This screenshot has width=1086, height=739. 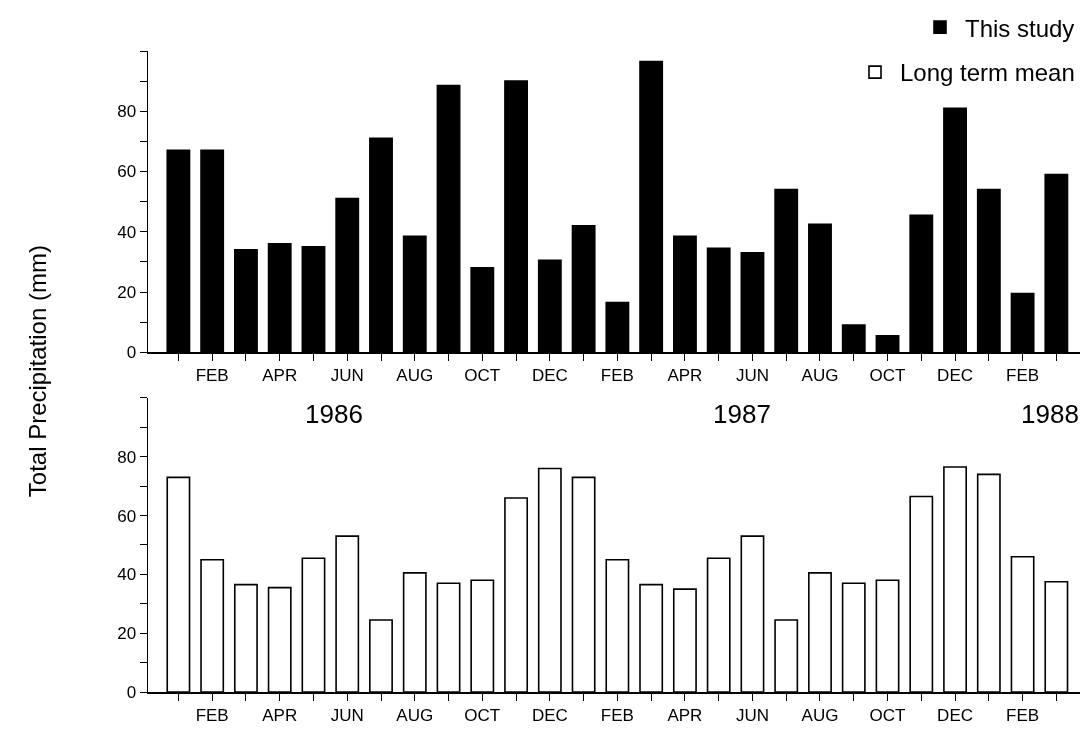 What do you see at coordinates (742, 414) in the screenshot?
I see `annotation: 1987` at bounding box center [742, 414].